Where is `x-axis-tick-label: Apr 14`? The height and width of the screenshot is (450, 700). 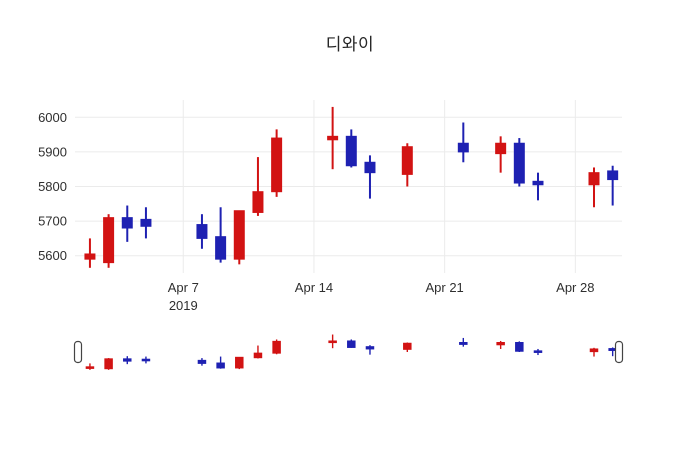 x-axis-tick-label: Apr 14 is located at coordinates (314, 287).